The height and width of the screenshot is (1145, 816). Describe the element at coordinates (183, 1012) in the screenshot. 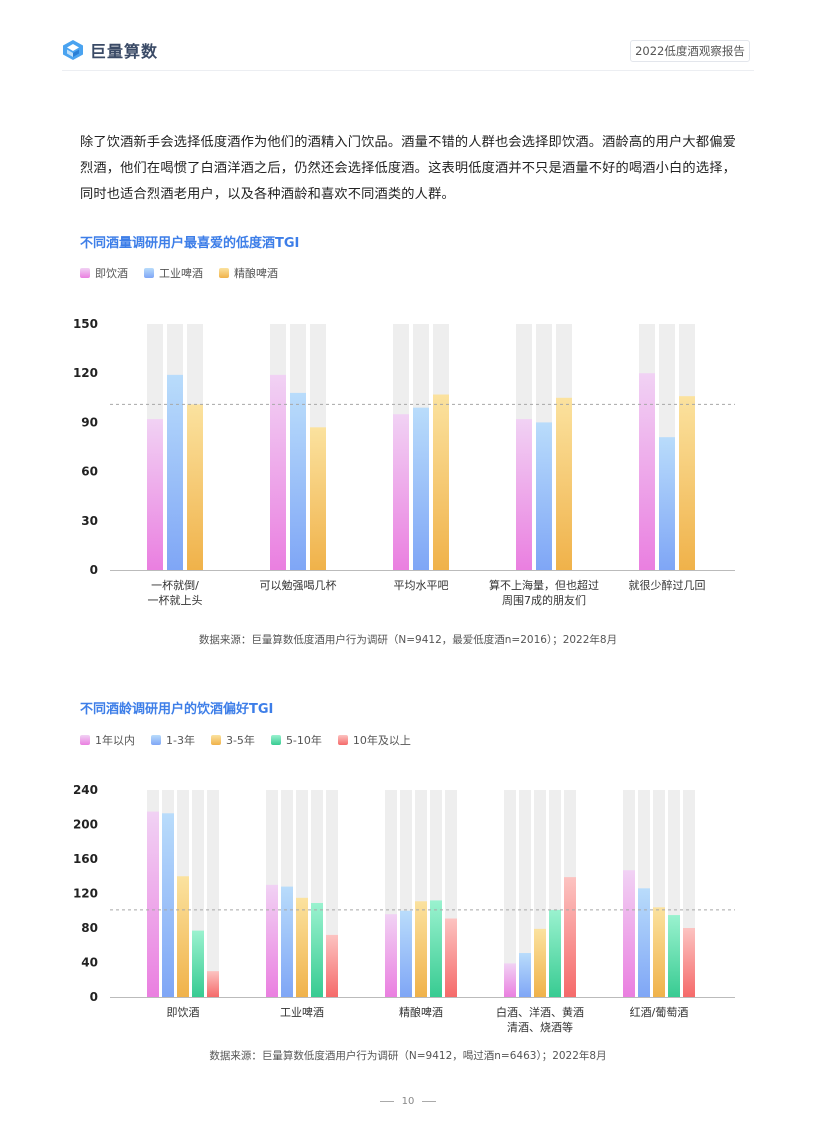

I see `category-label: 即饮酒` at that location.